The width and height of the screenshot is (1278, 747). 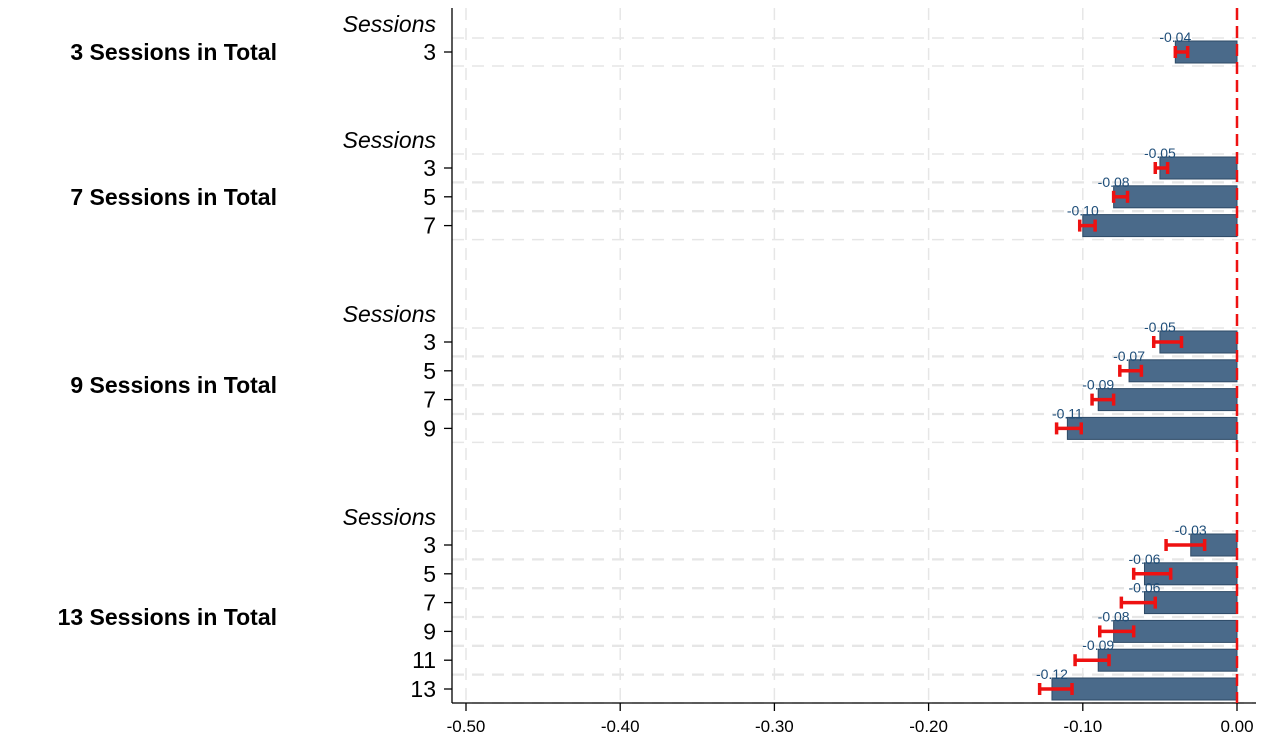 I want to click on group-label: 9 Sessions in Total, so click(x=173, y=385).